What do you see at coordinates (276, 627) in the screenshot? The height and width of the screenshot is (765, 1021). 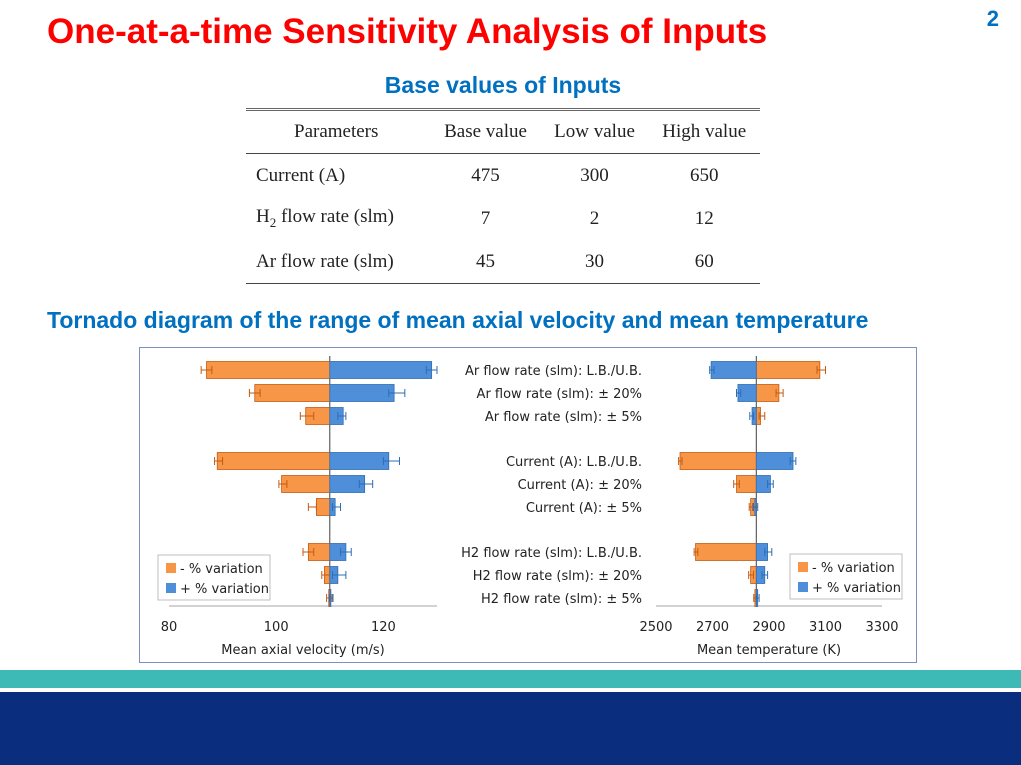 I see `x-tick-label: 100` at bounding box center [276, 627].